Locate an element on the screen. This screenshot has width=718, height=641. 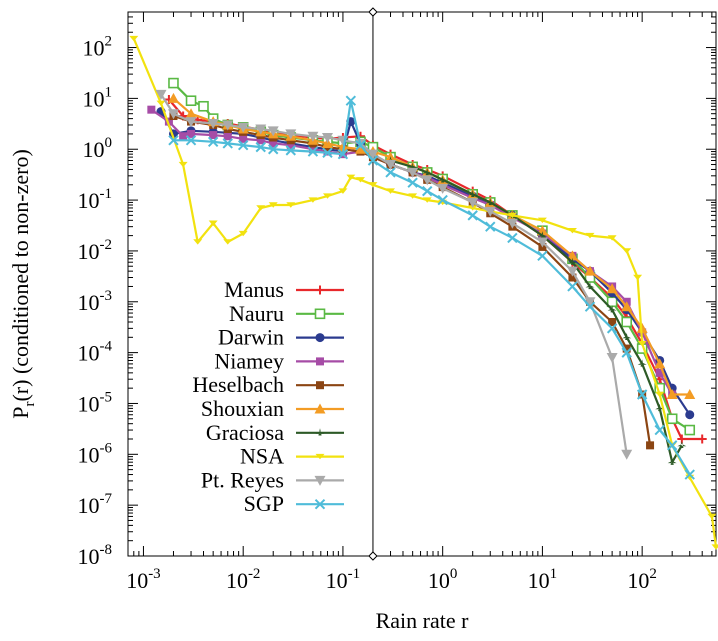
legend-label: Manus is located at coordinates (254, 289).